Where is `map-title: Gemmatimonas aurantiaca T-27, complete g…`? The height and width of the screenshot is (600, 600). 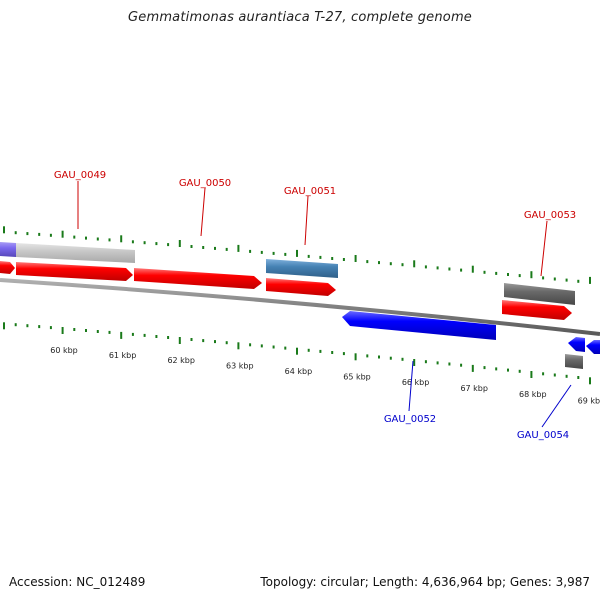
map-title: Gemmatimonas aurantiaca T-27, complete g… is located at coordinates (300, 17).